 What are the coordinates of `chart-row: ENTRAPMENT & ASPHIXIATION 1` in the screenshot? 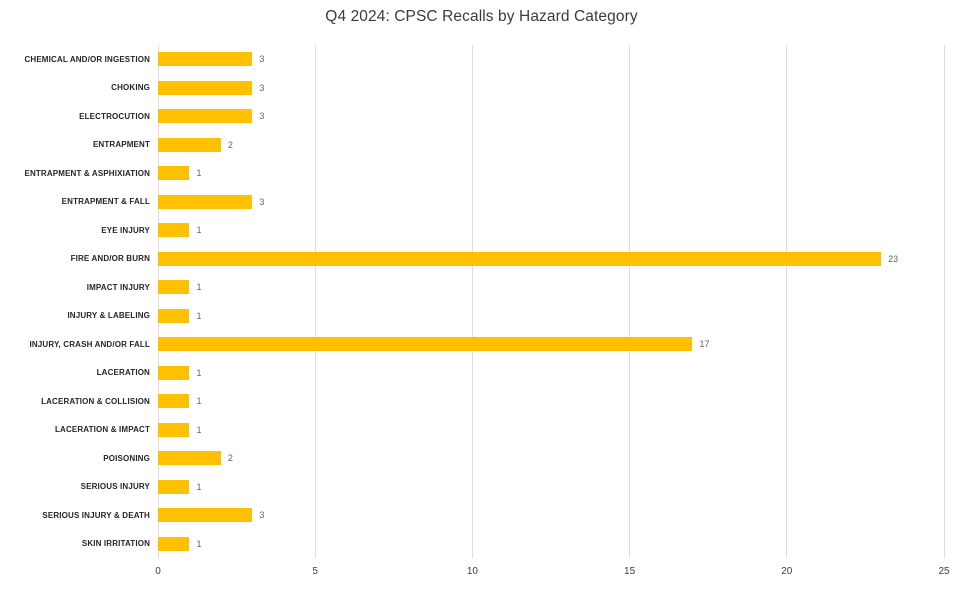 It's located at (472, 173).